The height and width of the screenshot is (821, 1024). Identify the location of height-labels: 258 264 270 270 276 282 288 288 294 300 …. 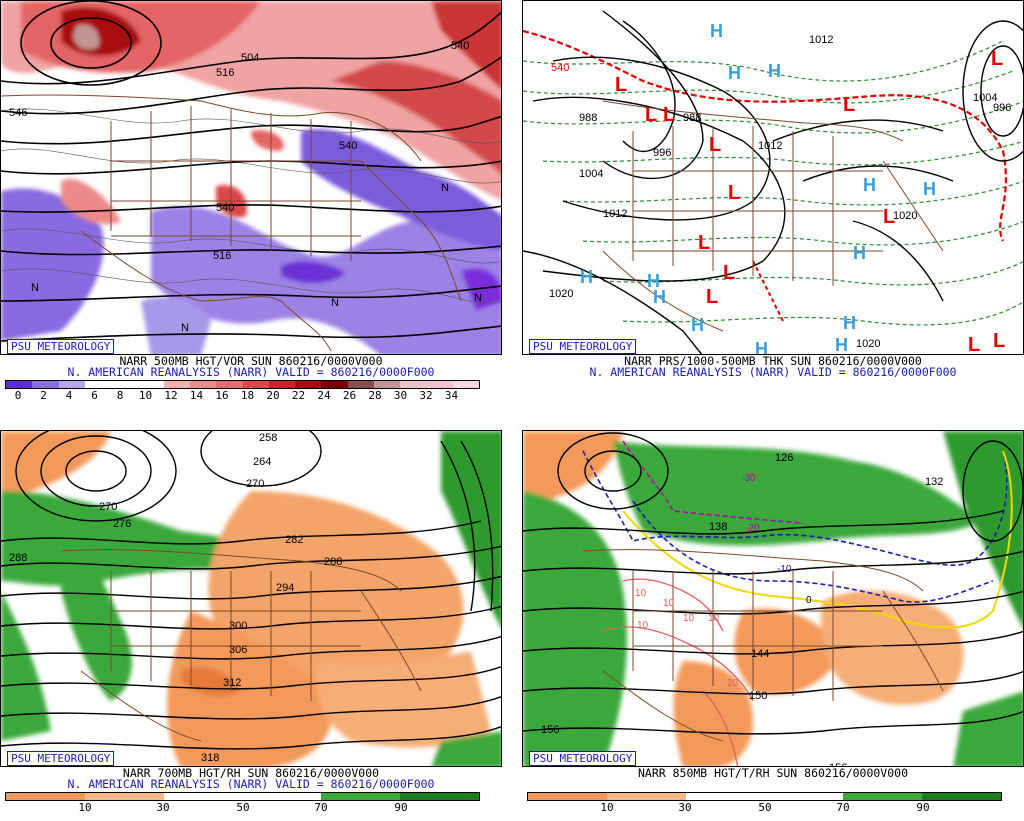
(175, 598).